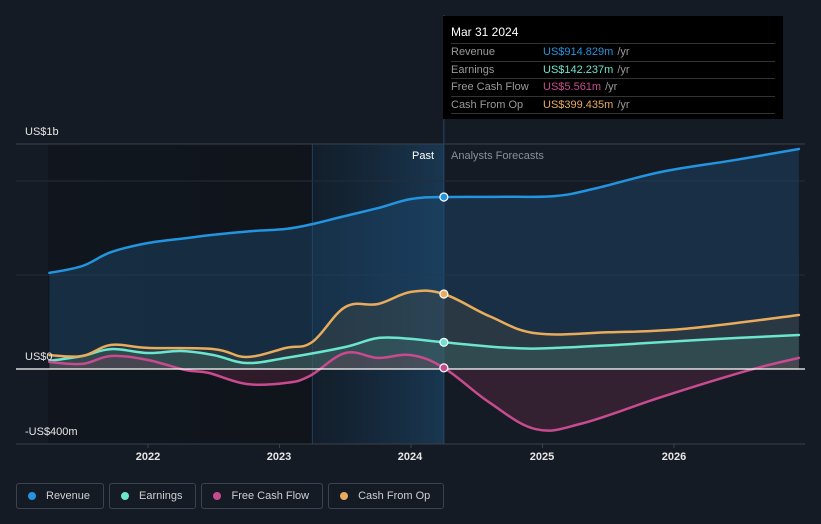 This screenshot has width=821, height=524. Describe the element at coordinates (542, 457) in the screenshot. I see `x-tick-label-2025: 2025` at that location.